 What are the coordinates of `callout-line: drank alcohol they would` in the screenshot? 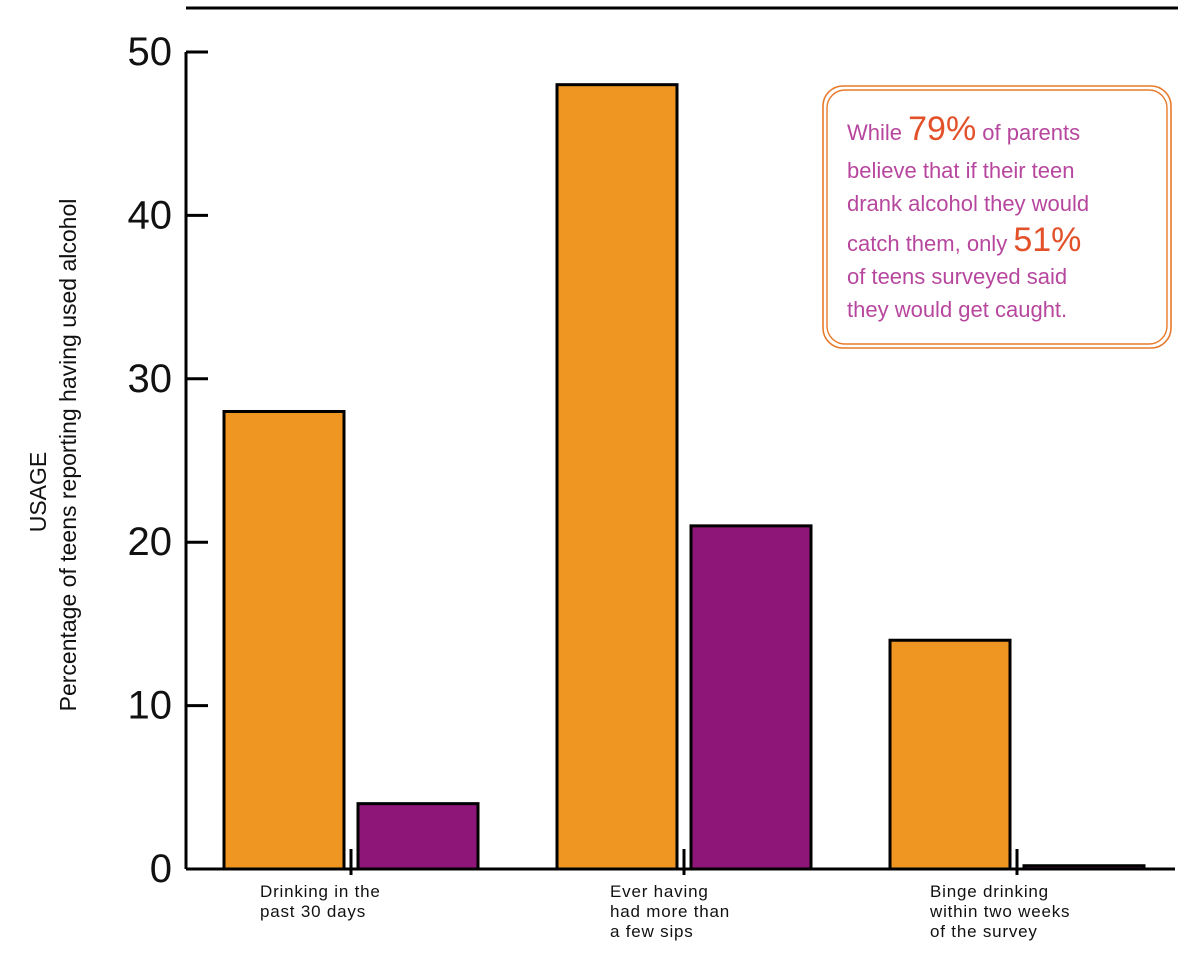 It's located at (968, 203).